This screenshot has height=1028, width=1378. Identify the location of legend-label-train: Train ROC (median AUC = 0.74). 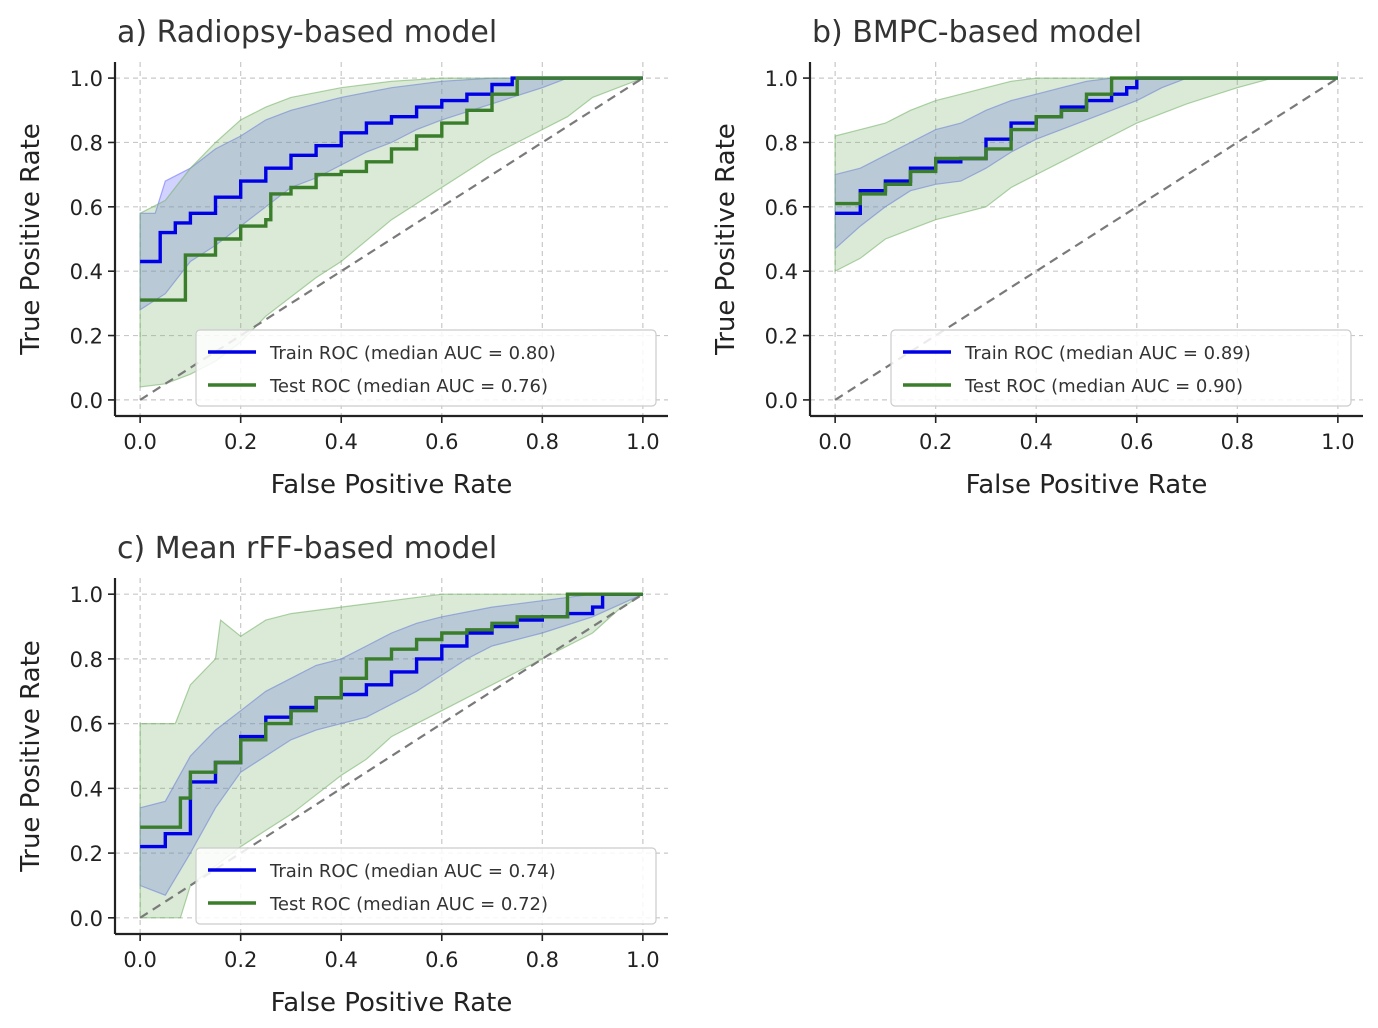
(412, 871).